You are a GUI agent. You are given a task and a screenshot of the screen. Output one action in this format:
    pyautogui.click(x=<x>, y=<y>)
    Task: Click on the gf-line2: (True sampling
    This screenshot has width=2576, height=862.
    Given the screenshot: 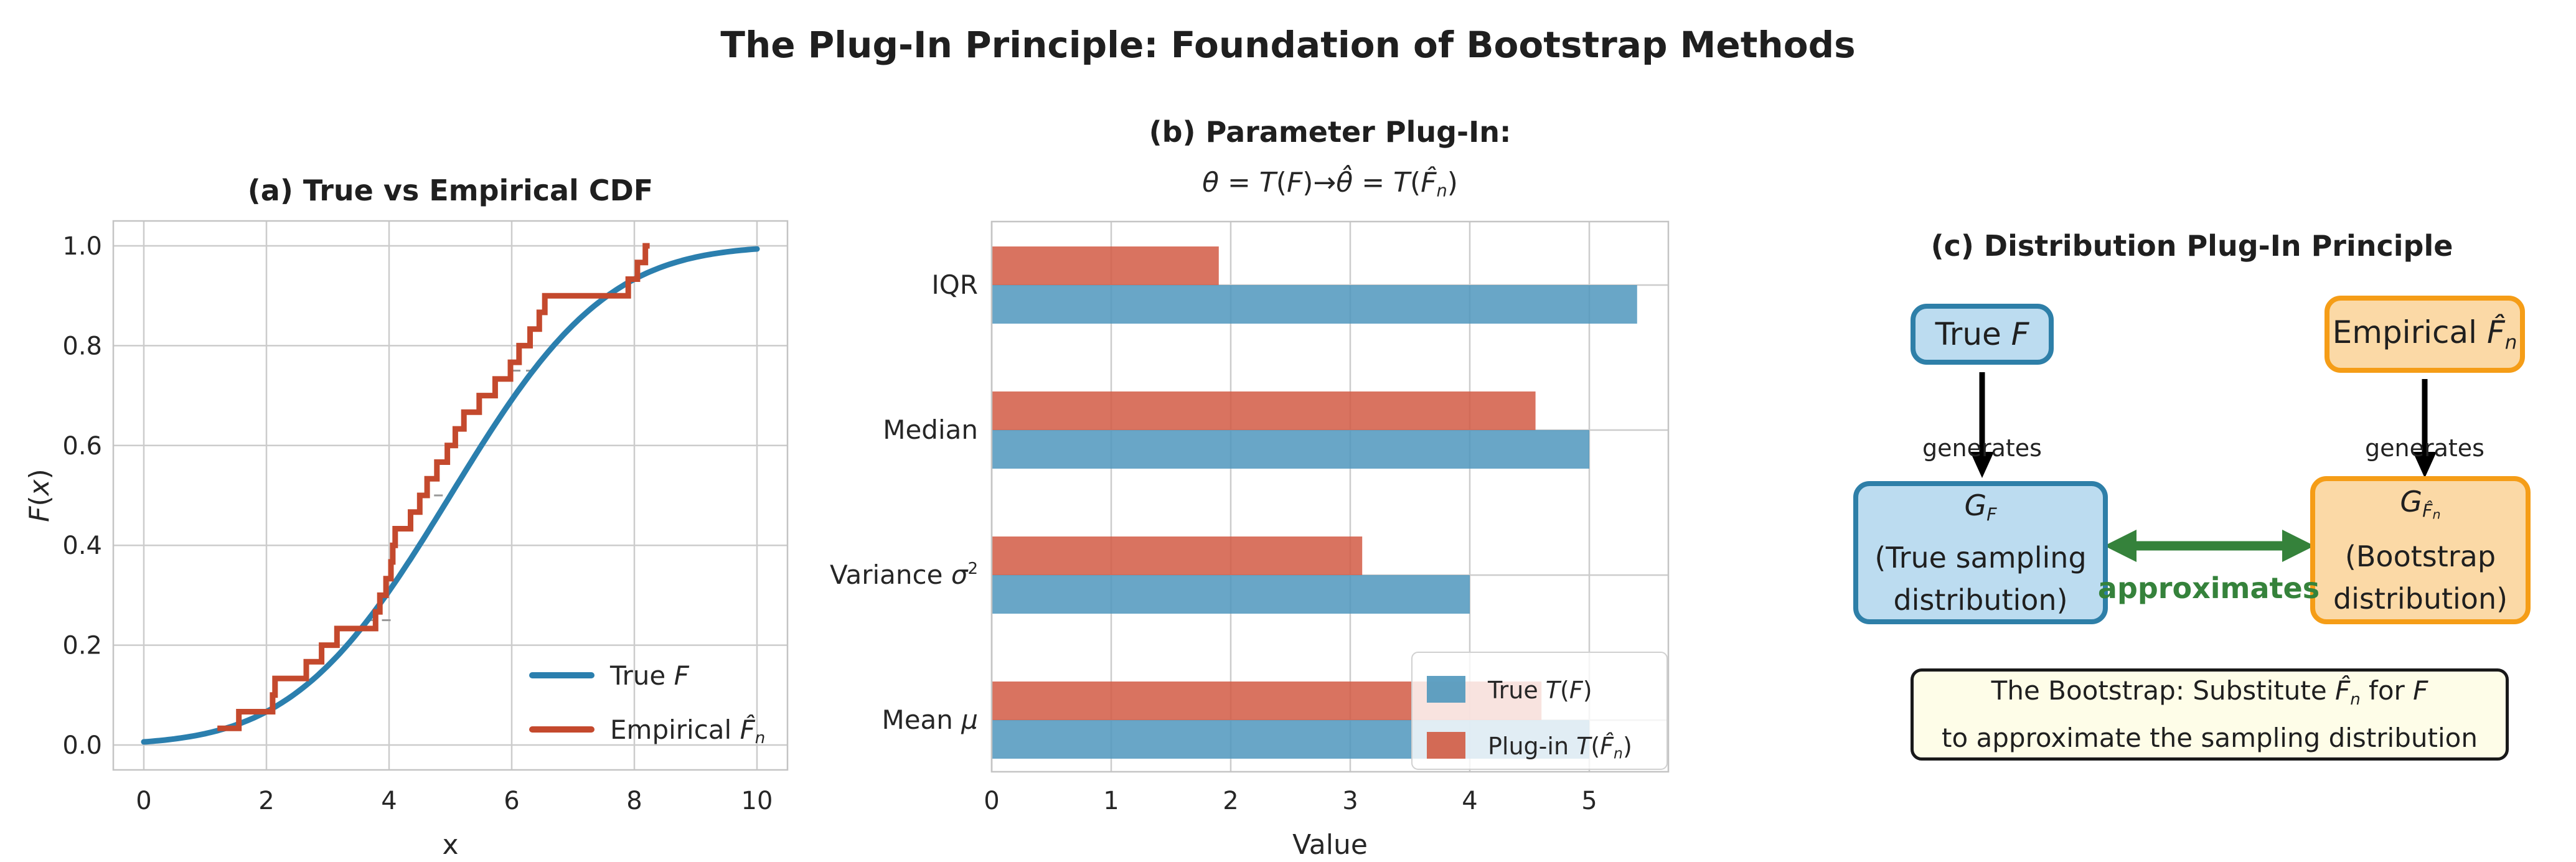 What is the action you would take?
    pyautogui.click(x=1980, y=557)
    